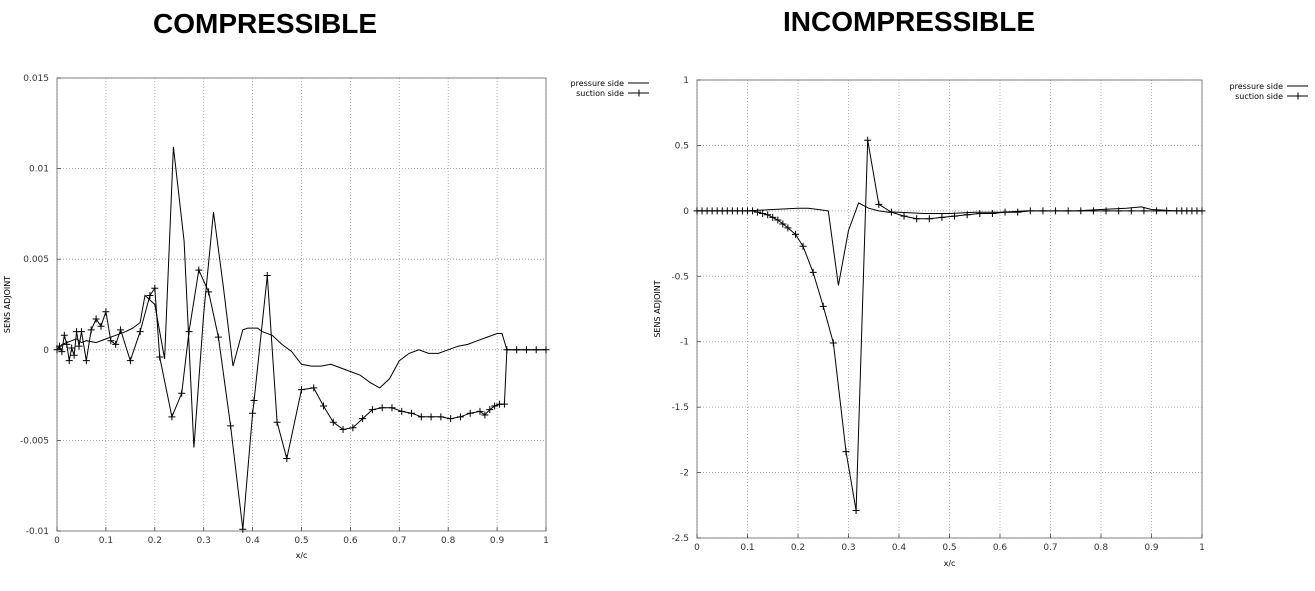  What do you see at coordinates (684, 474) in the screenshot?
I see `y-tick-label: -2` at bounding box center [684, 474].